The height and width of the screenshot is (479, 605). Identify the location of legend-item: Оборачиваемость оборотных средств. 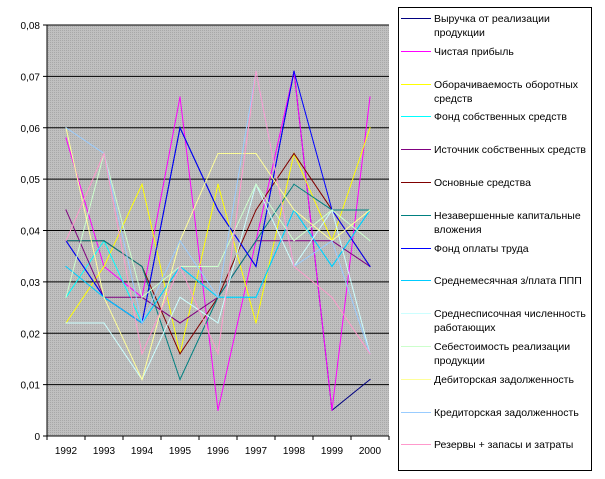
(495, 92).